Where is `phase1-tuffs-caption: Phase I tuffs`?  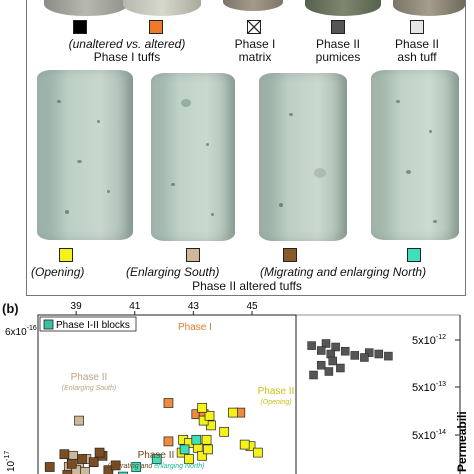 phase1-tuffs-caption: Phase I tuffs is located at coordinates (127, 57).